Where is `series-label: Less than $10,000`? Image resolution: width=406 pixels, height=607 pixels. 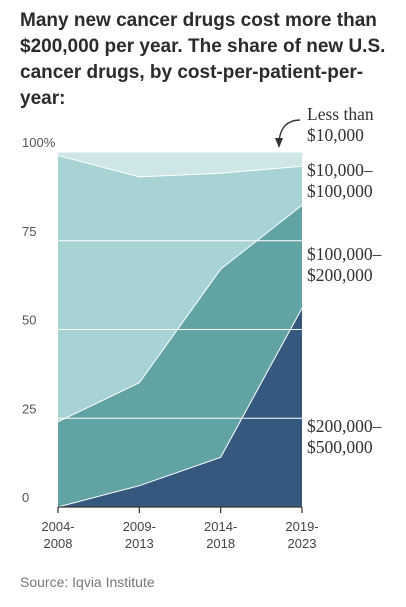 series-label: Less than $10,000 is located at coordinates (340, 124).